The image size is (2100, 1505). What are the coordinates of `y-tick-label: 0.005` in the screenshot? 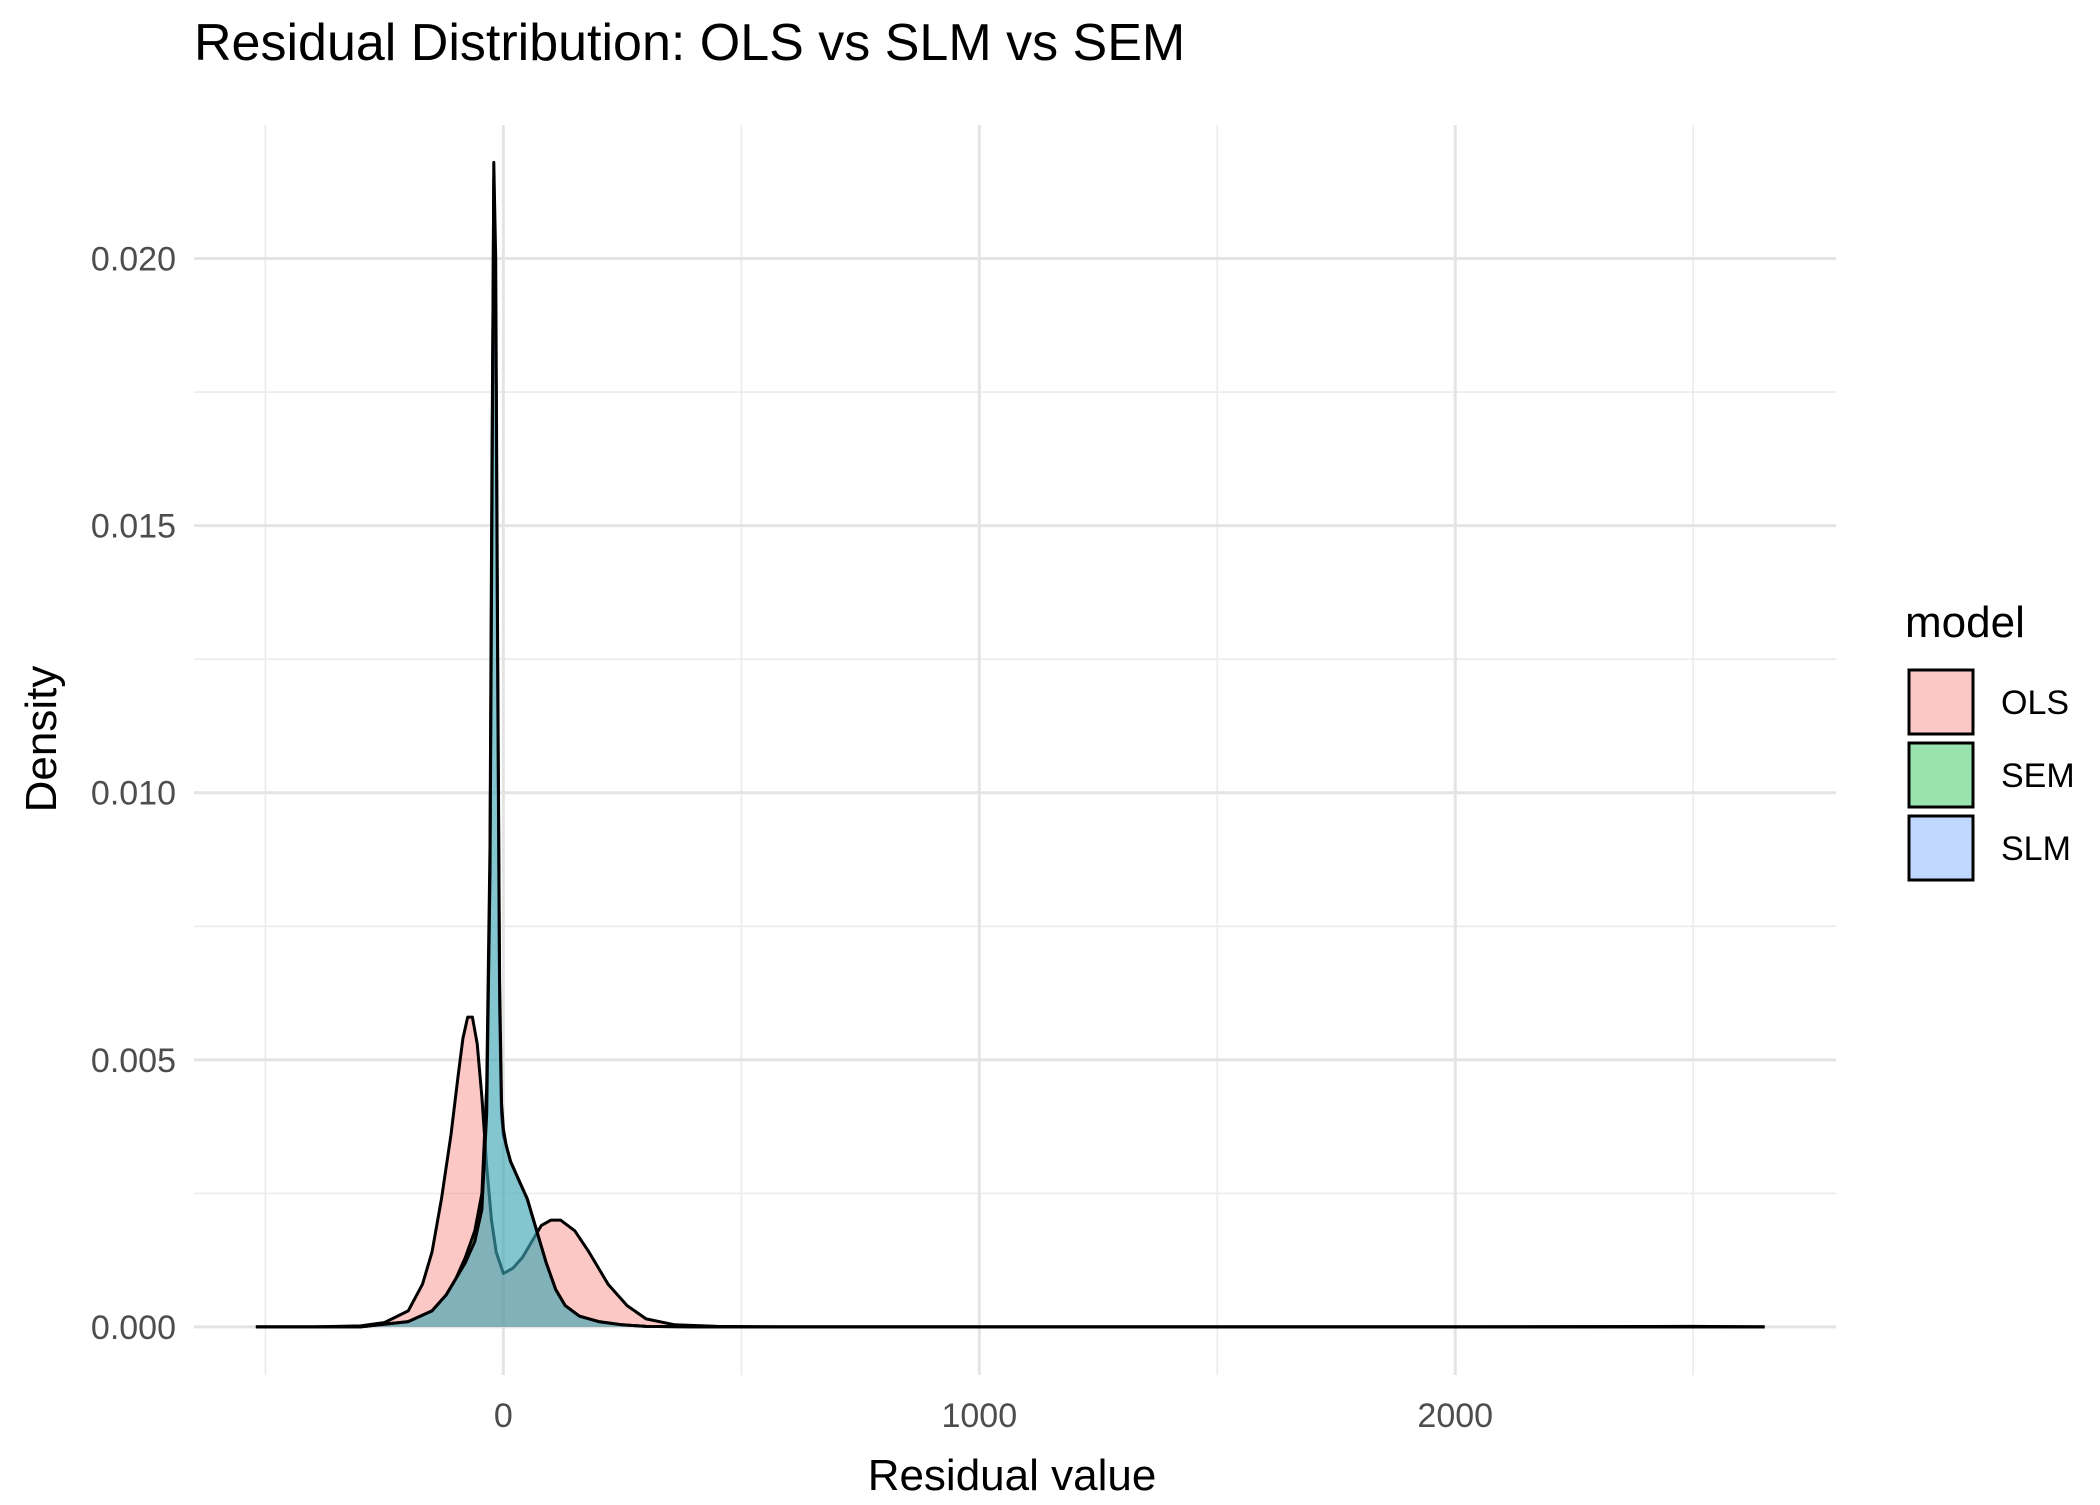 It's located at (133, 1061).